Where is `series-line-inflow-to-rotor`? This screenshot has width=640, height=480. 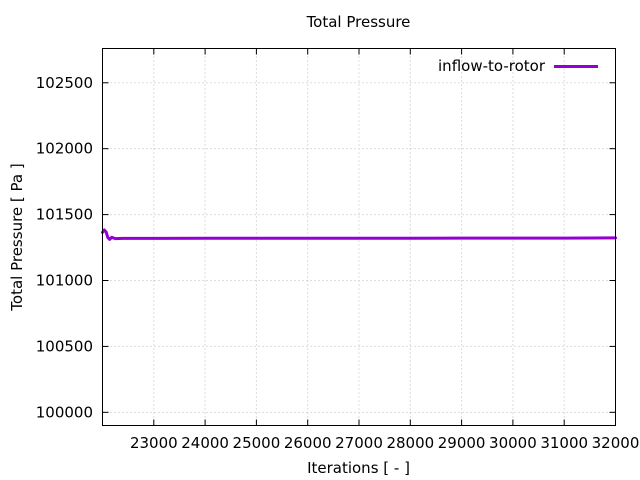 series-line-inflow-to-rotor is located at coordinates (359, 234).